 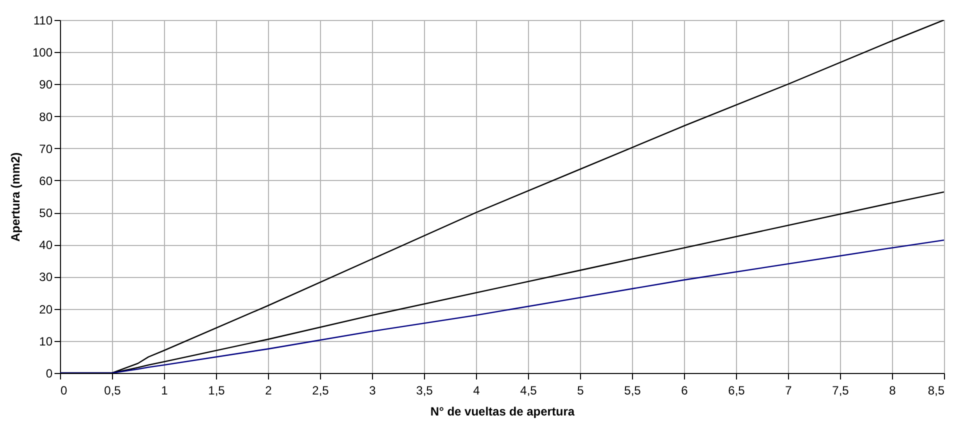 What do you see at coordinates (46, 341) in the screenshot?
I see `y-tick-label: 10` at bounding box center [46, 341].